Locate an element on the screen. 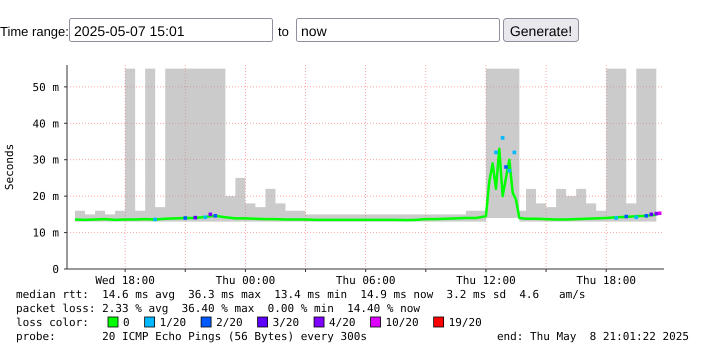 This screenshot has height=351, width=704. legend-title: loss color: is located at coordinates (52, 322).